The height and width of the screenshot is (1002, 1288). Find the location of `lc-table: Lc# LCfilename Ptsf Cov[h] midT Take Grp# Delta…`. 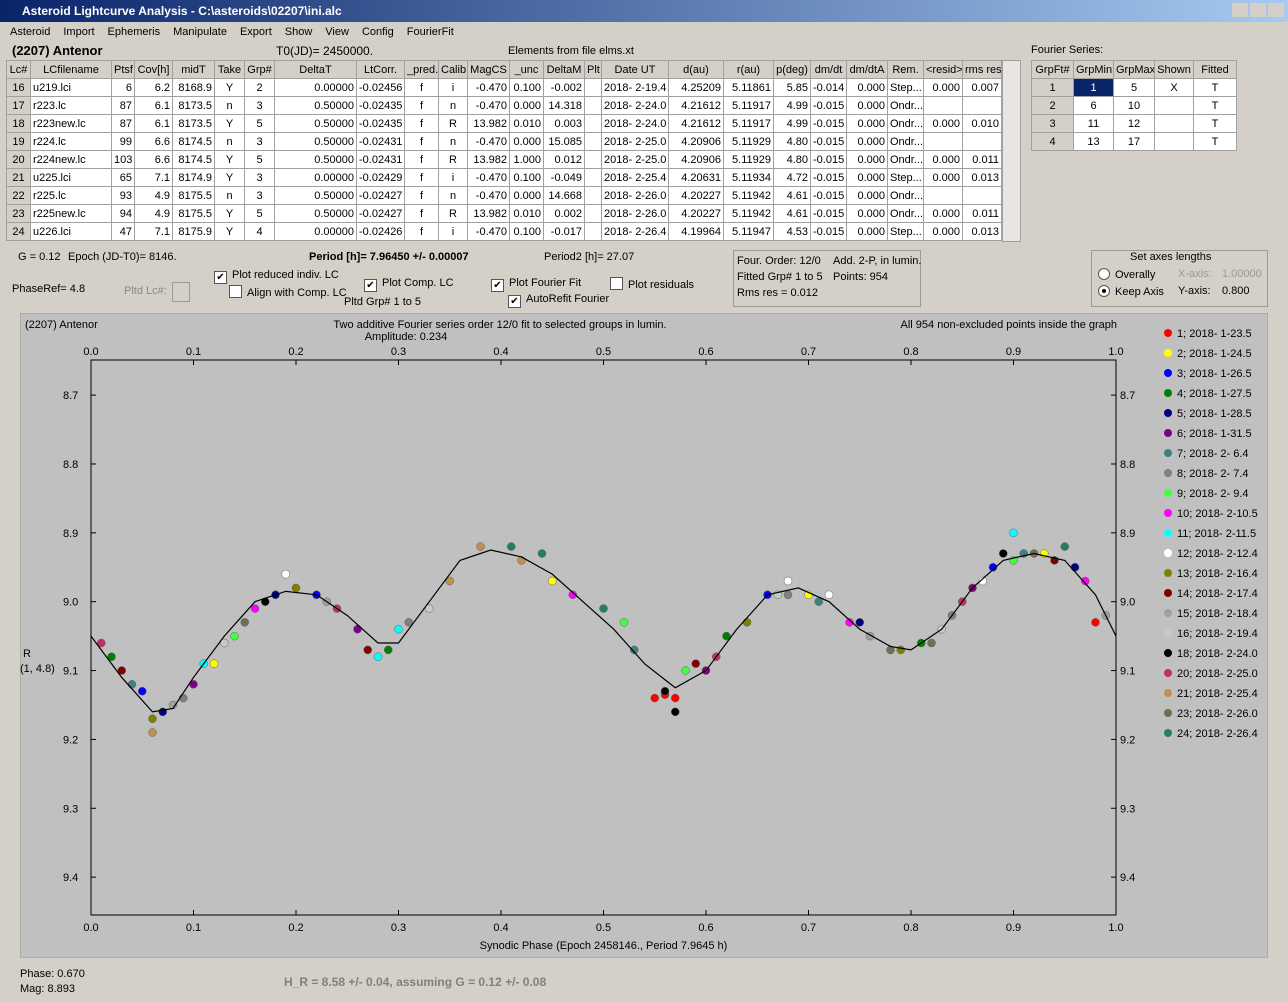

lc-table: Lc# LCfilename Ptsf Cov[h] midT Take Grp# Delta… is located at coordinates (504, 150).